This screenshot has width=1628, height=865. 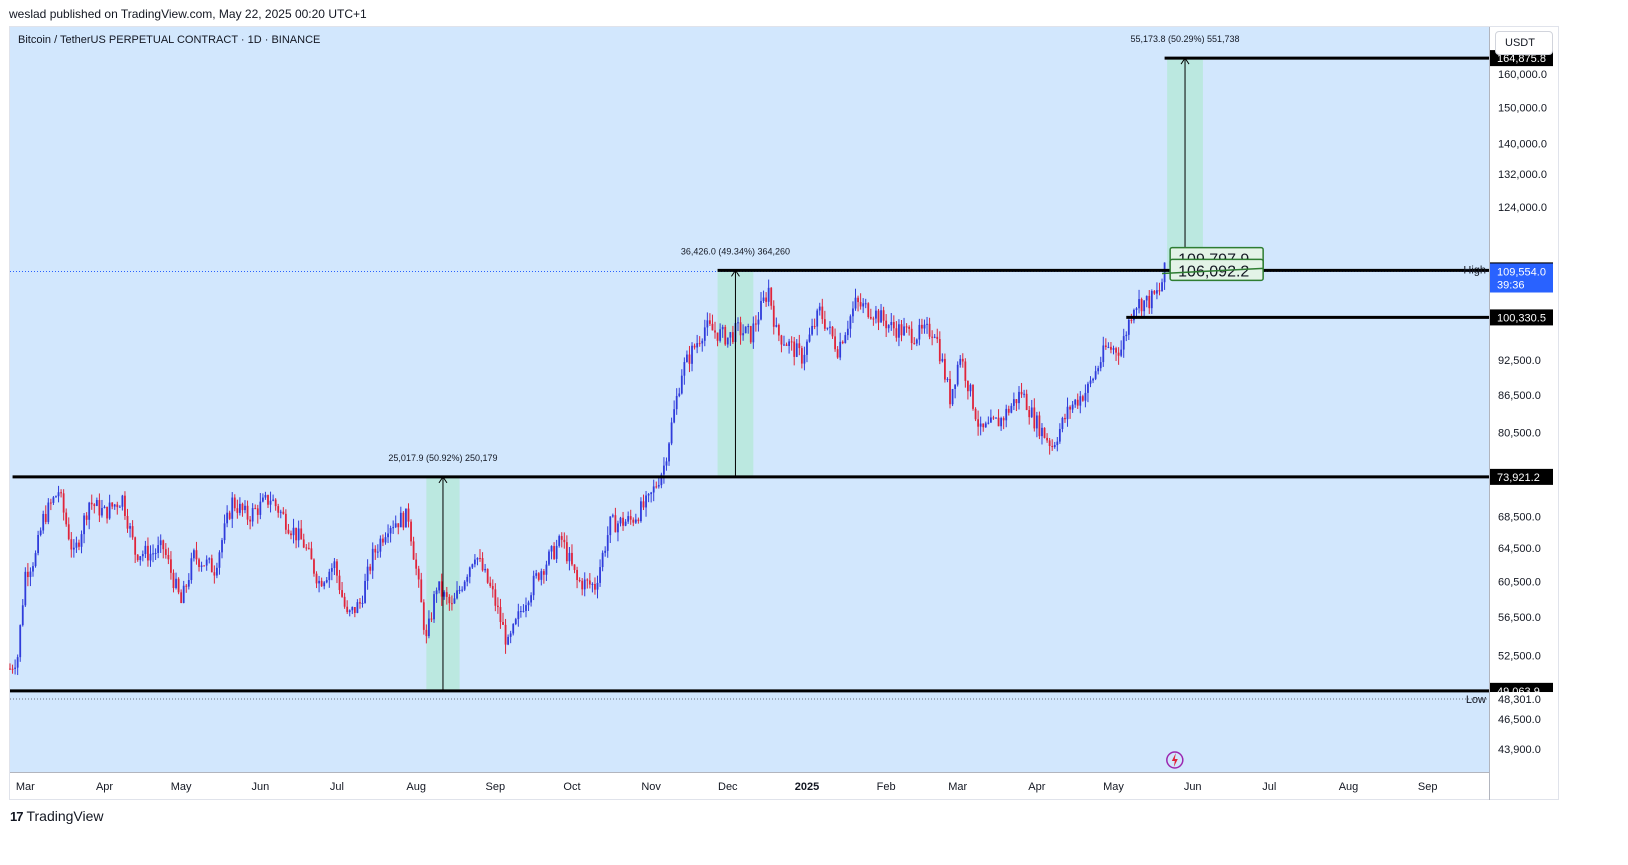 I want to click on current-price-box, so click(x=1521, y=278).